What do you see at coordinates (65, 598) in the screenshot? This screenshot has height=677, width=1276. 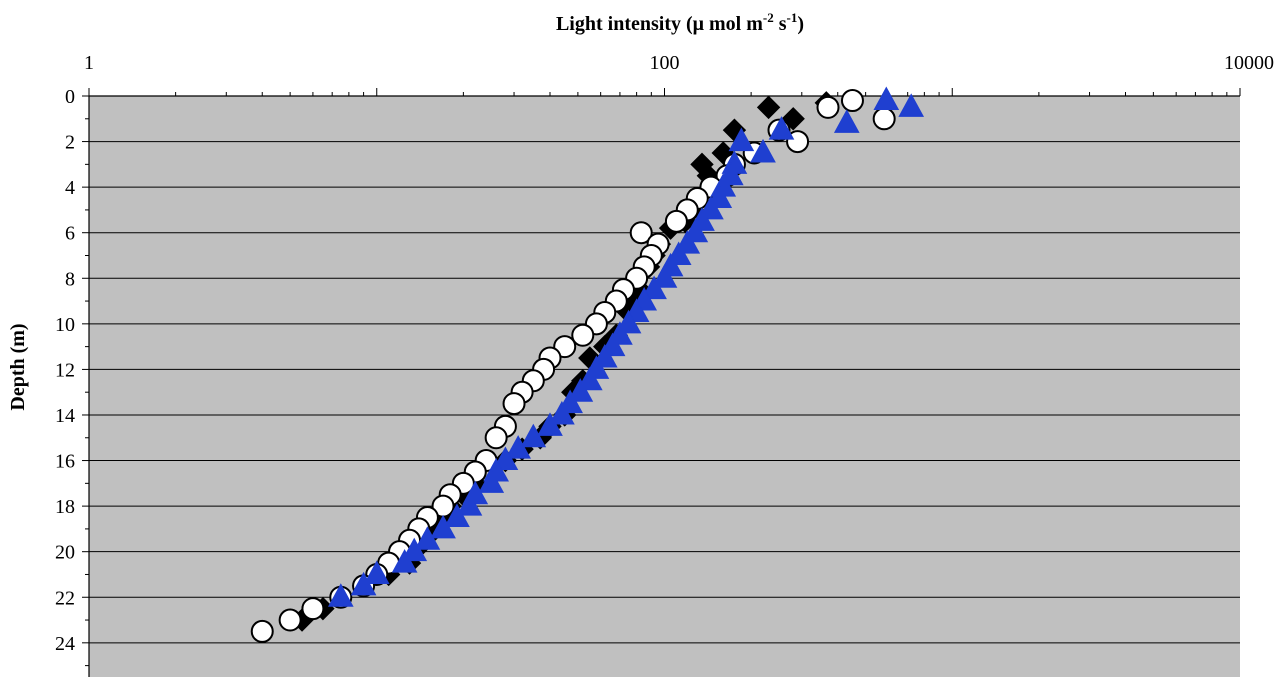 I see `y-tick-label: 22` at bounding box center [65, 598].